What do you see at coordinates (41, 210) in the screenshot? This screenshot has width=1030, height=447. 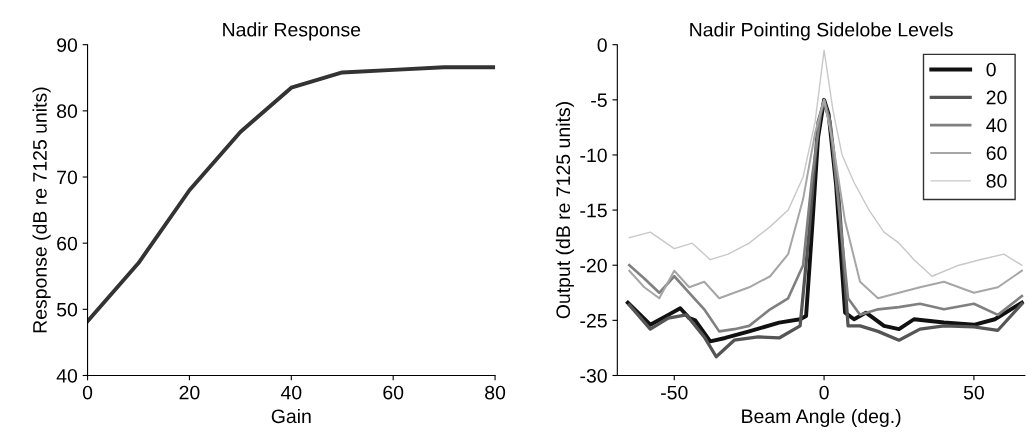 I see `y-axis-title: Response (dB re 7125 units)` at bounding box center [41, 210].